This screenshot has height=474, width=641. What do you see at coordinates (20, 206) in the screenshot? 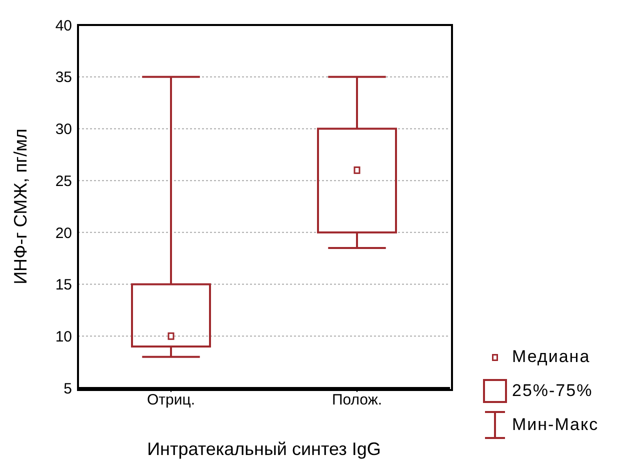
I see `y-axis-title: ИНФ-г СМЖ, пг/мл` at bounding box center [20, 206].